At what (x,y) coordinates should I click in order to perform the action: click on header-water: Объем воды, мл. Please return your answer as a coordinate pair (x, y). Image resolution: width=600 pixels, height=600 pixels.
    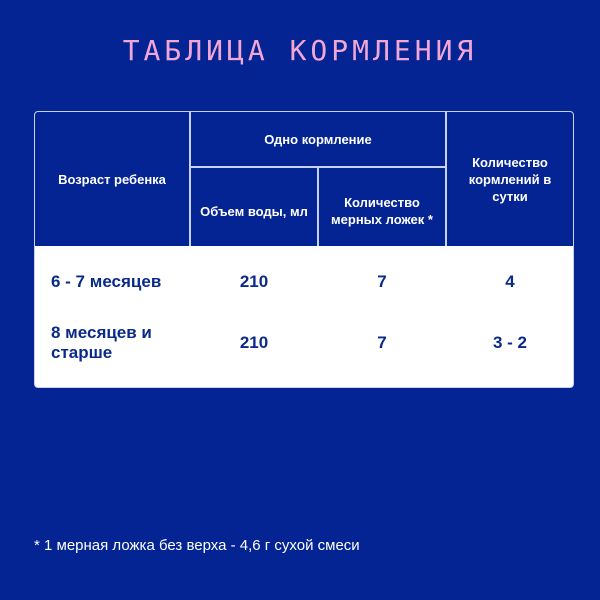
    Looking at the image, I should click on (254, 211).